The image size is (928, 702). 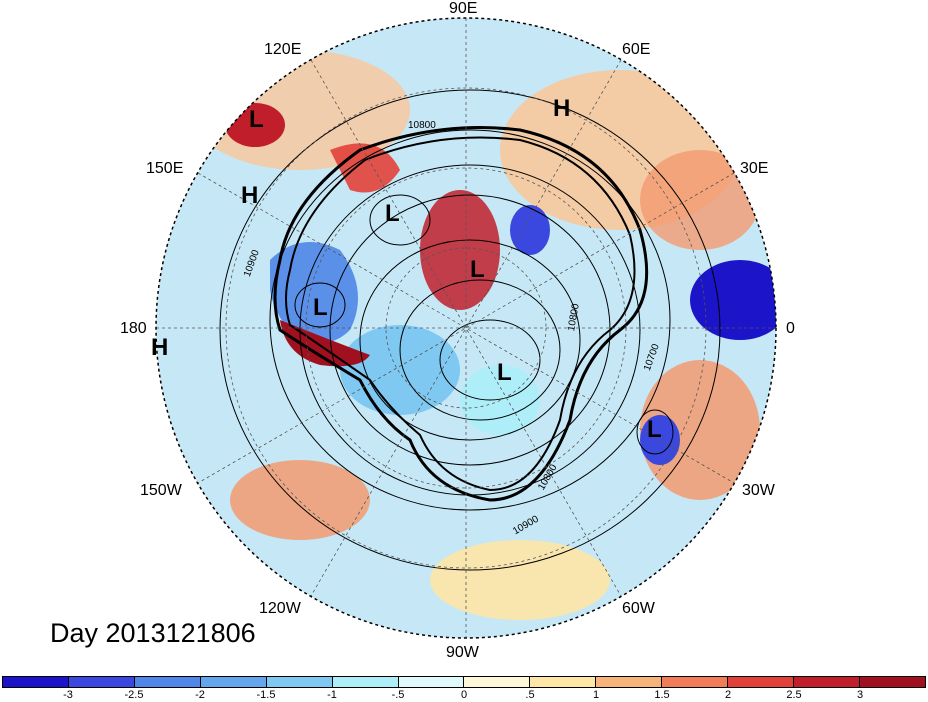 I want to click on colorbar, so click(x=464, y=682).